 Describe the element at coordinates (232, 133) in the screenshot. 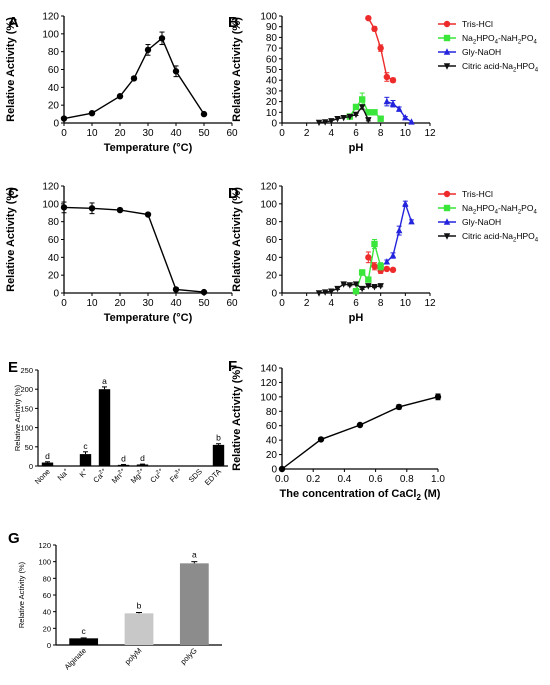

I see `x-tick-label: 60` at that location.